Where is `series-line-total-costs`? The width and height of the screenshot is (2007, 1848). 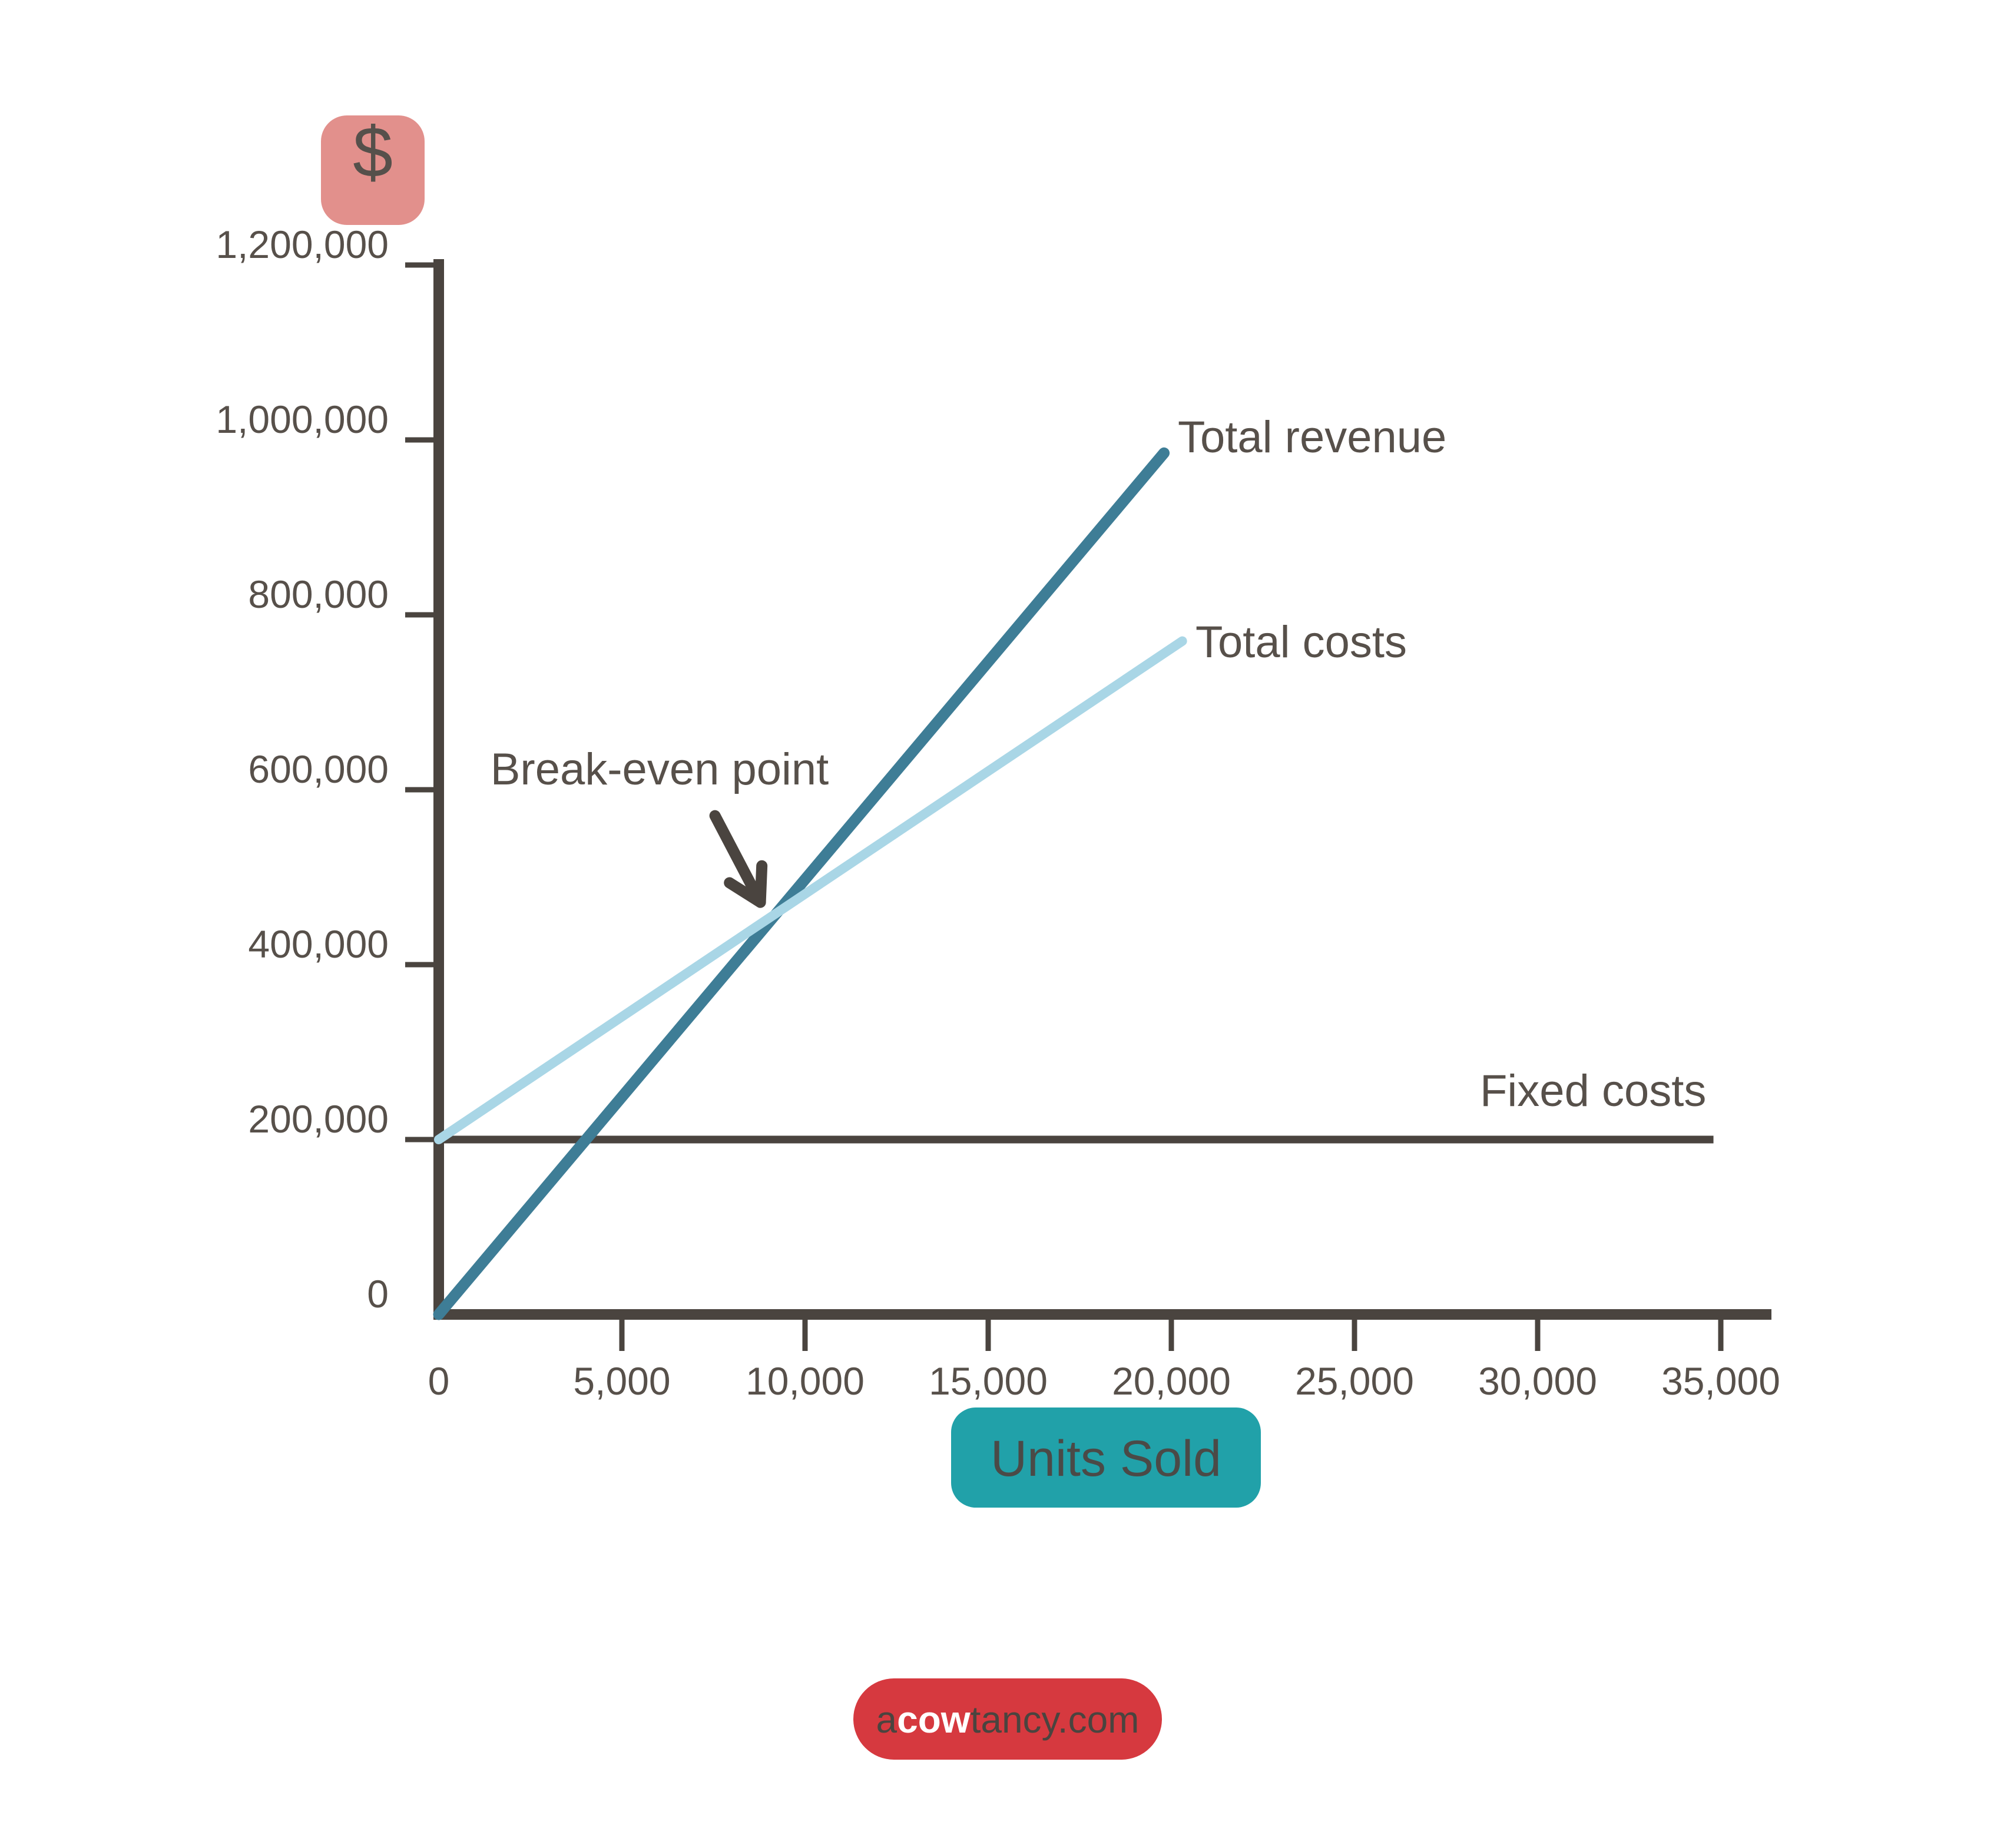 series-line-total-costs is located at coordinates (810, 890).